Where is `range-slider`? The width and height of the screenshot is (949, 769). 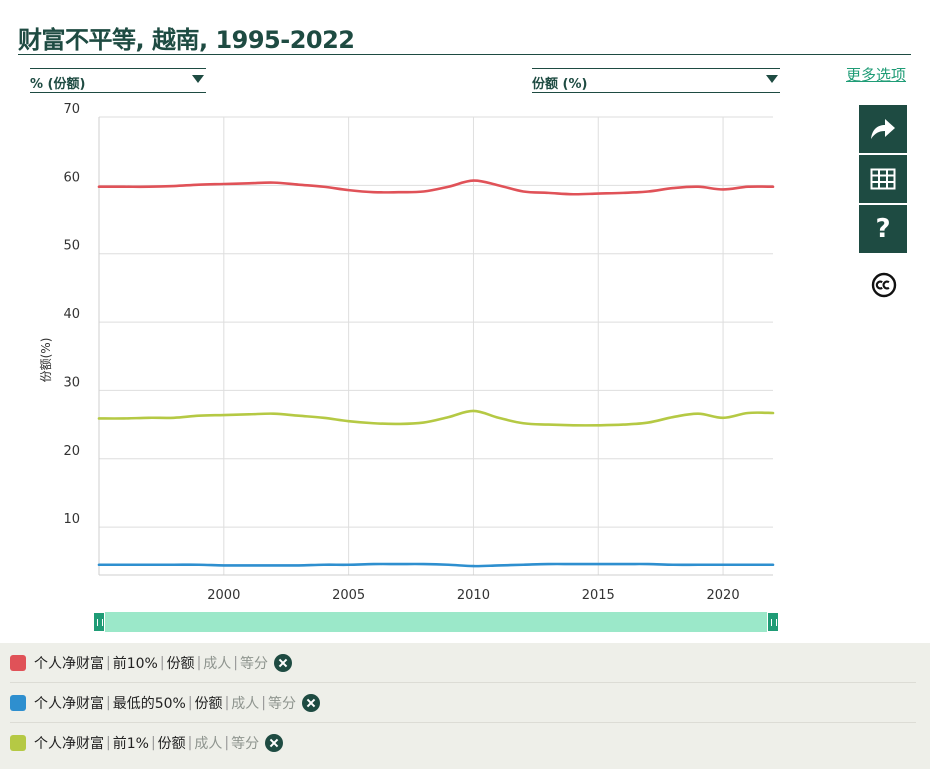 range-slider is located at coordinates (436, 622).